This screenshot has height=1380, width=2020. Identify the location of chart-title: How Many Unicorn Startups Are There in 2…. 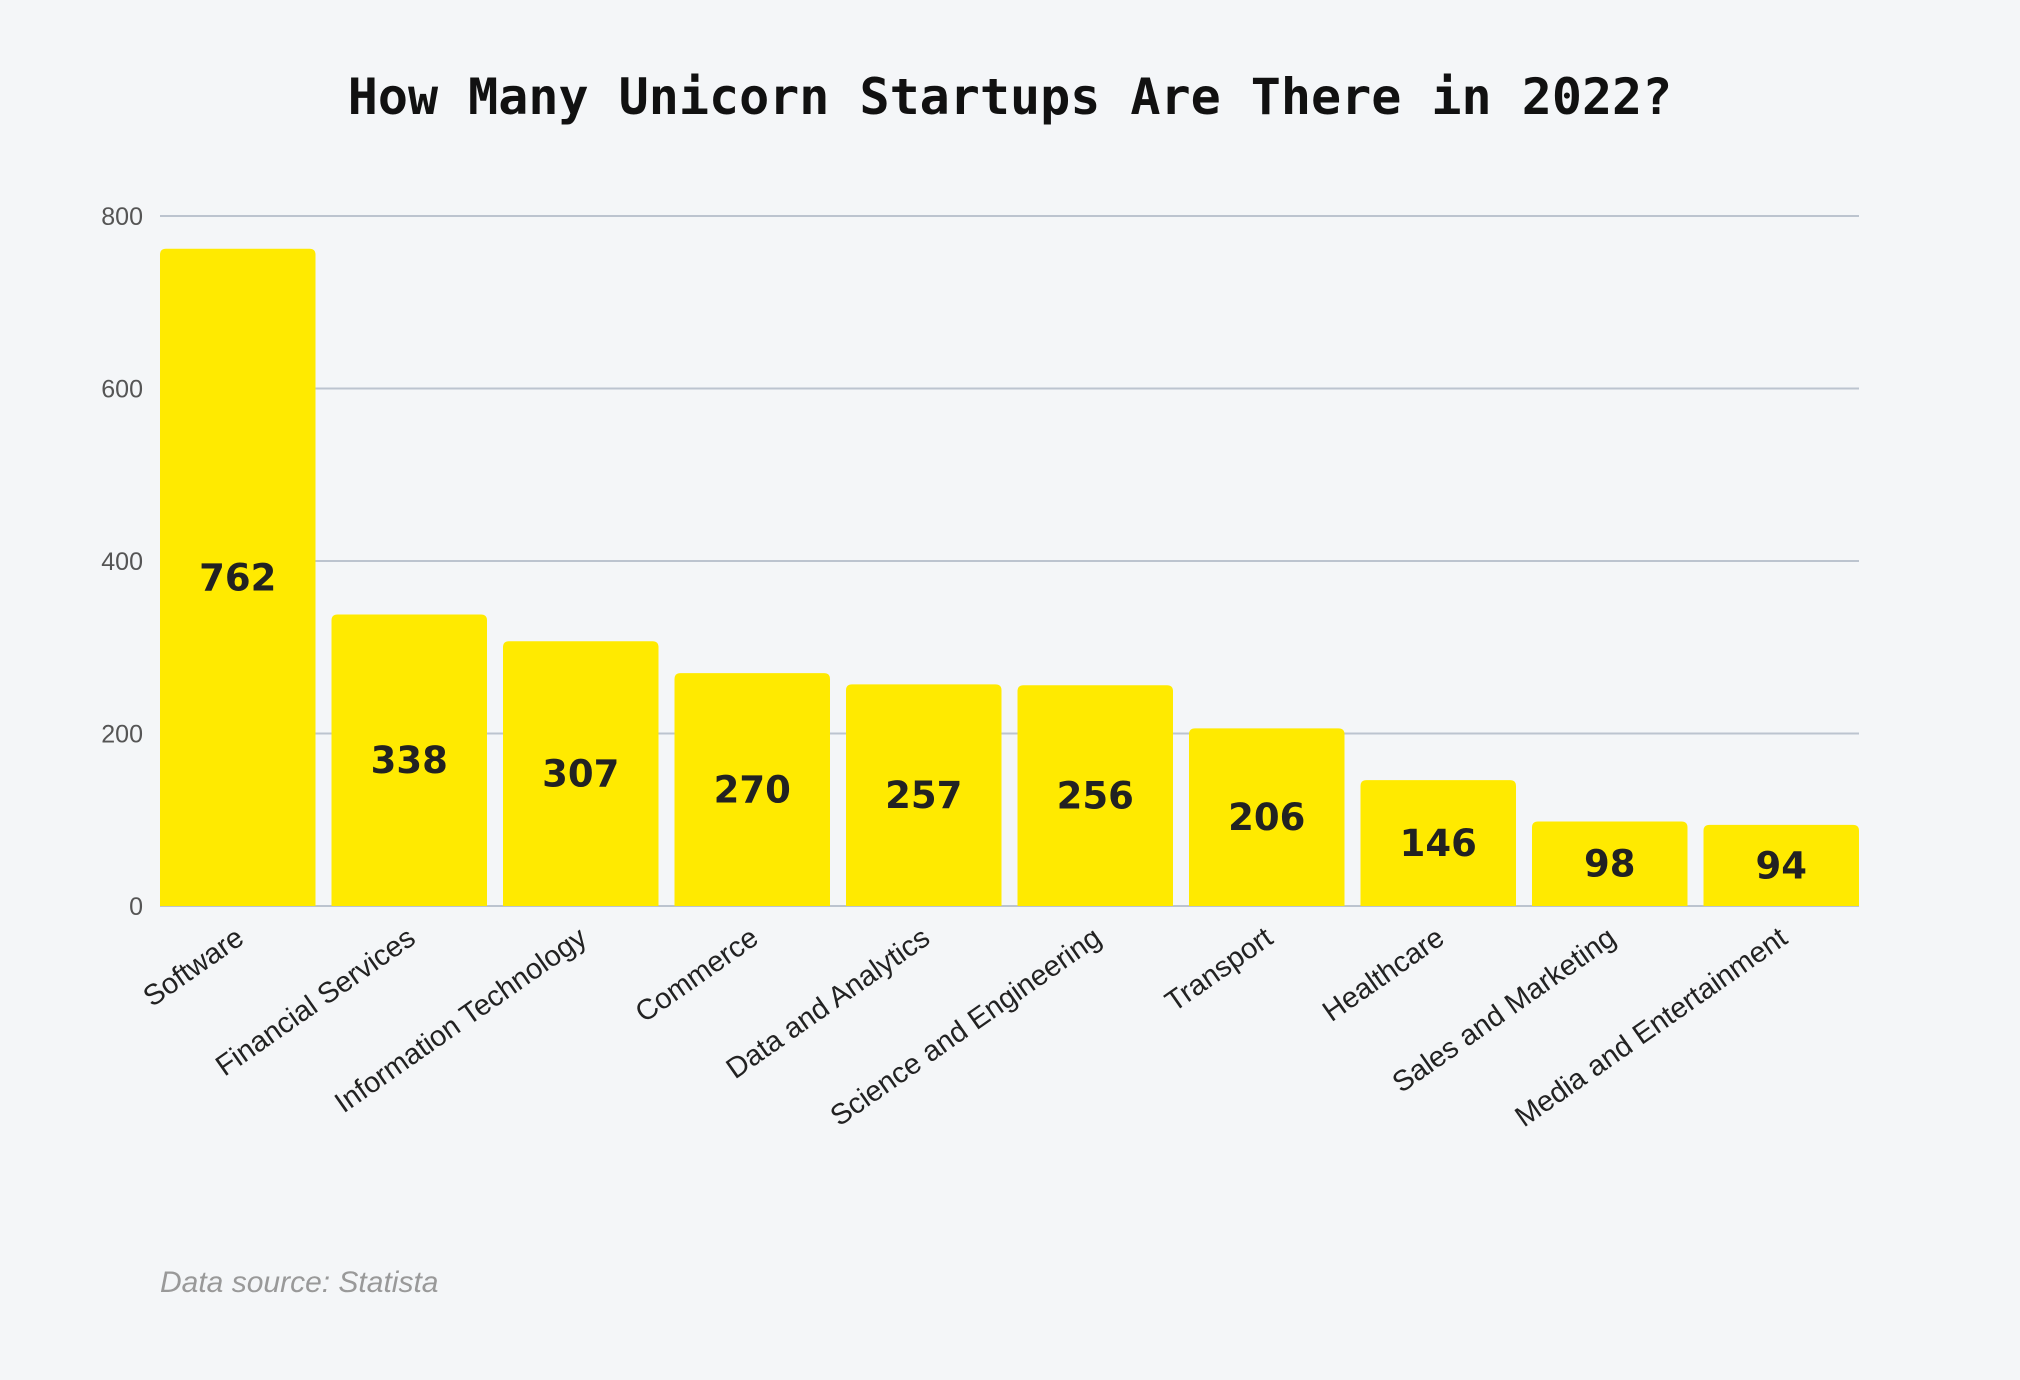
(1010, 97).